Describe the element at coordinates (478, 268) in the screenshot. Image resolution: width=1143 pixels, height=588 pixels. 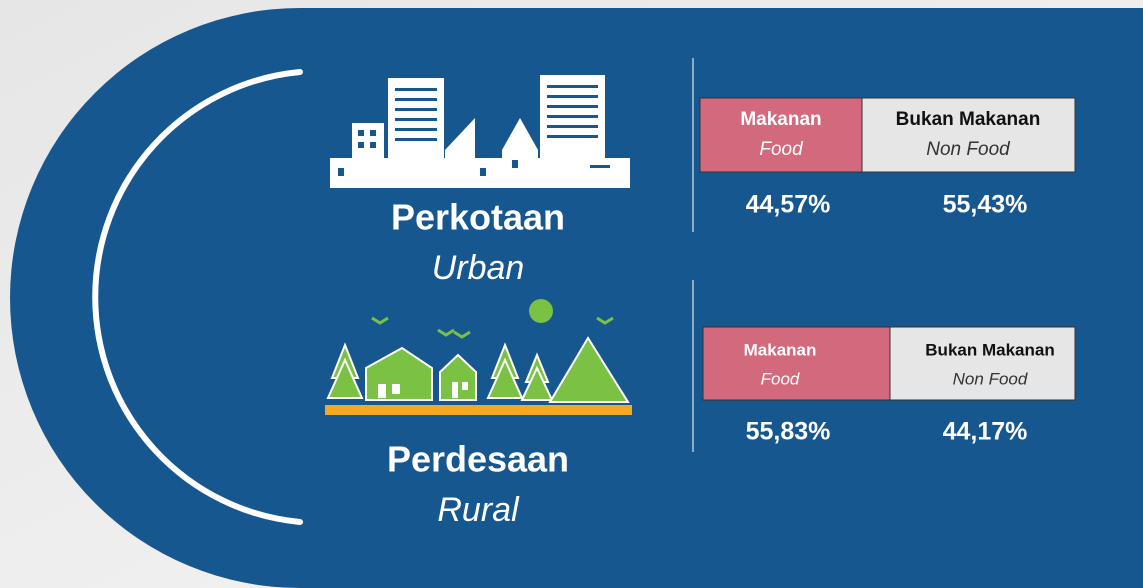
I see `subtitle: Urban` at that location.